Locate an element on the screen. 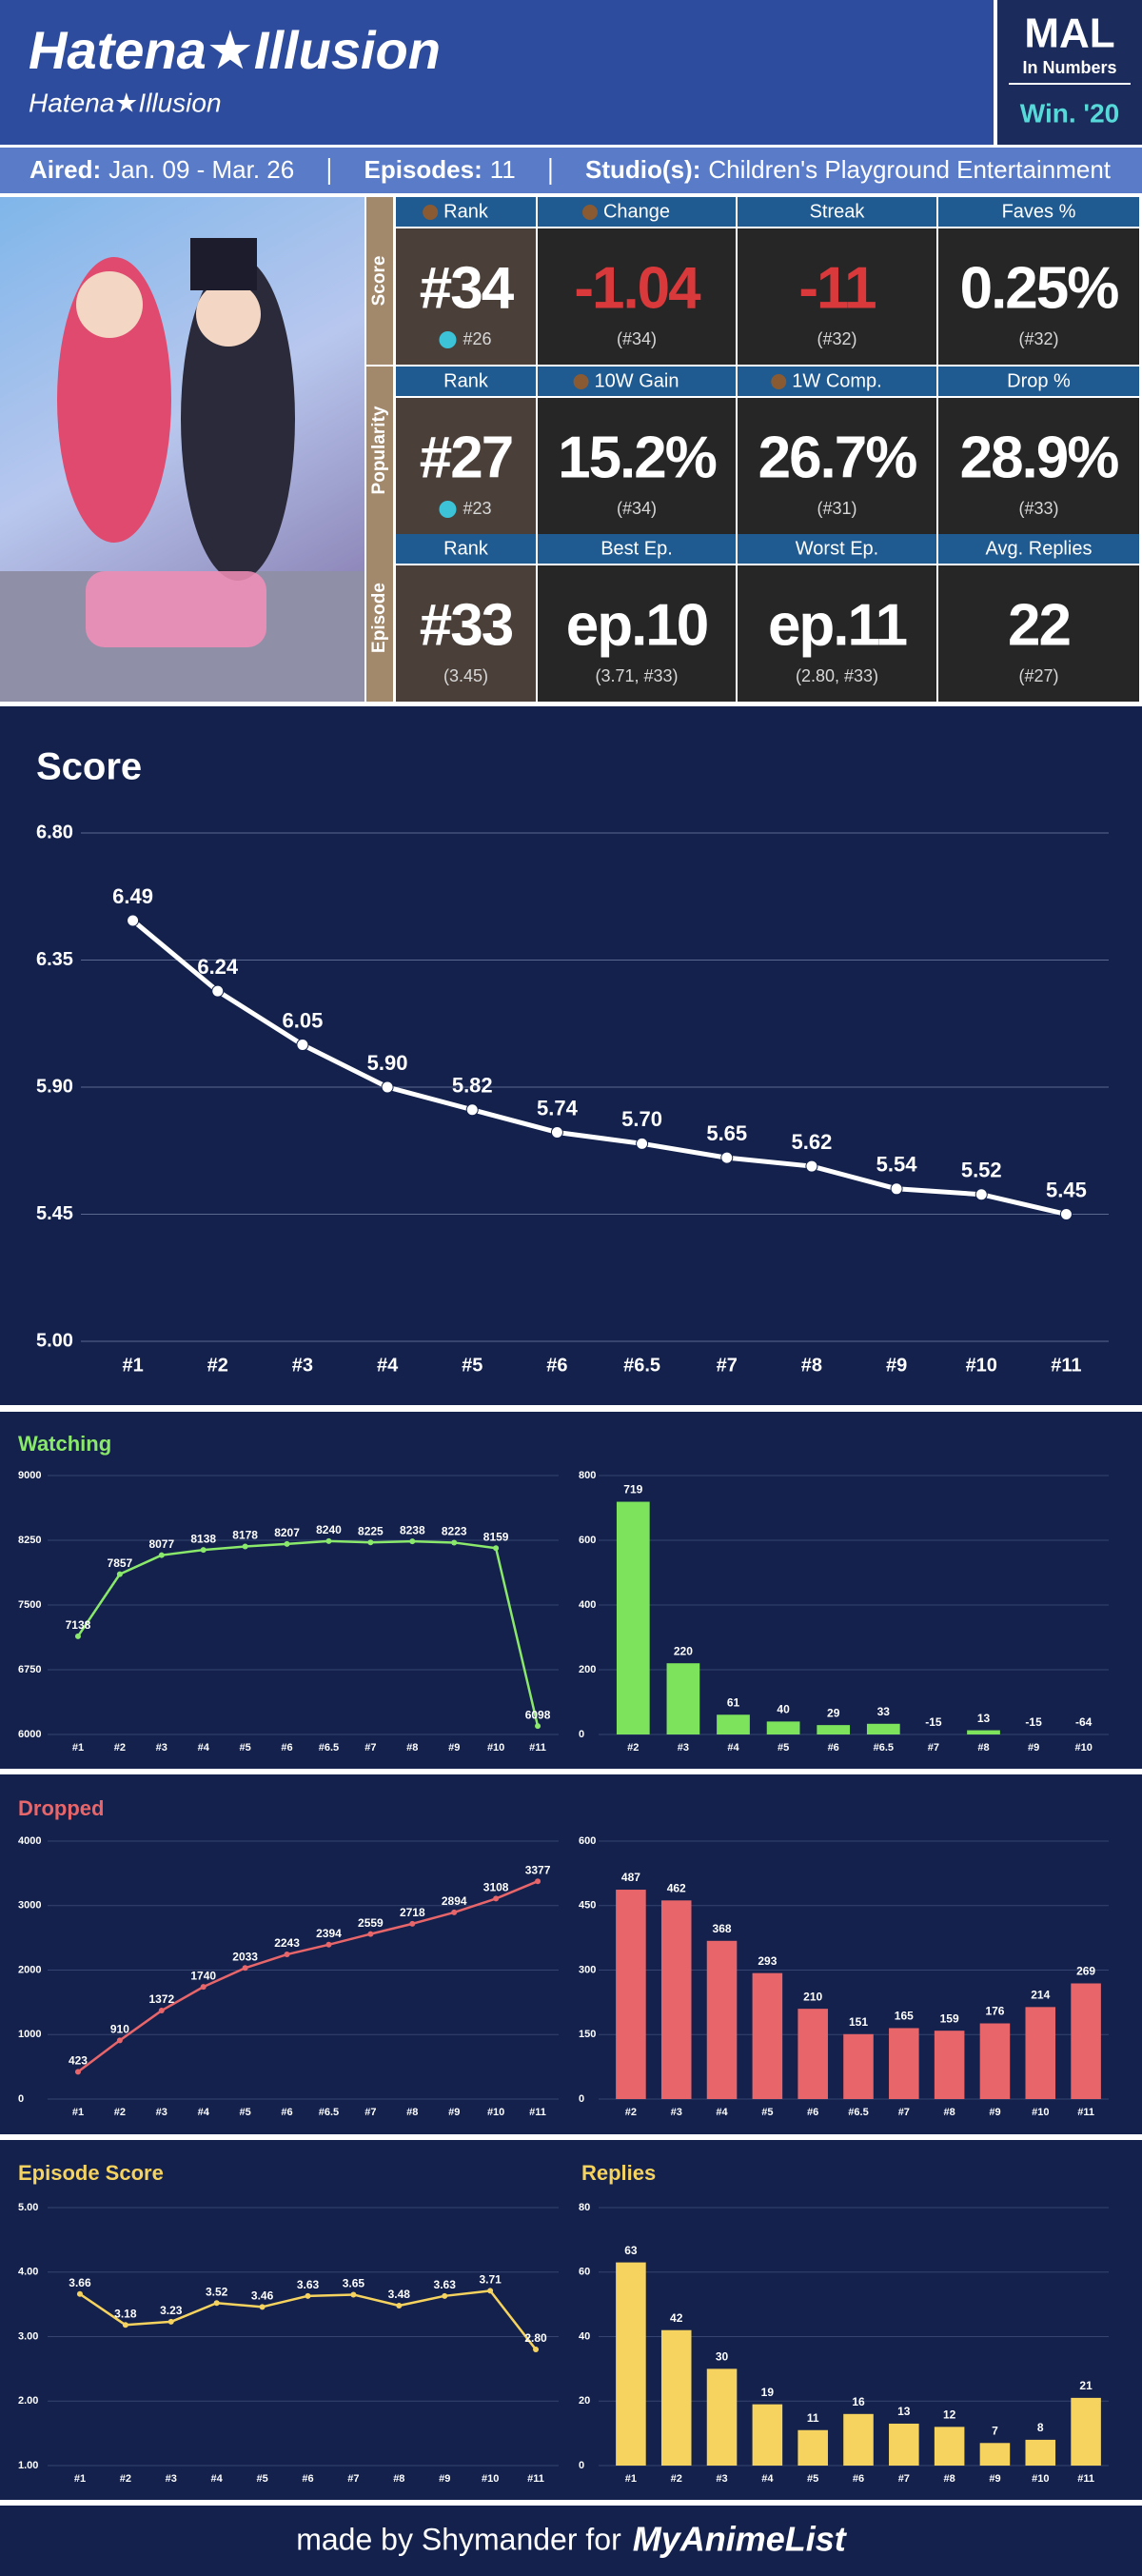 The height and width of the screenshot is (2576, 1142). data-label: 214 is located at coordinates (1040, 1996).